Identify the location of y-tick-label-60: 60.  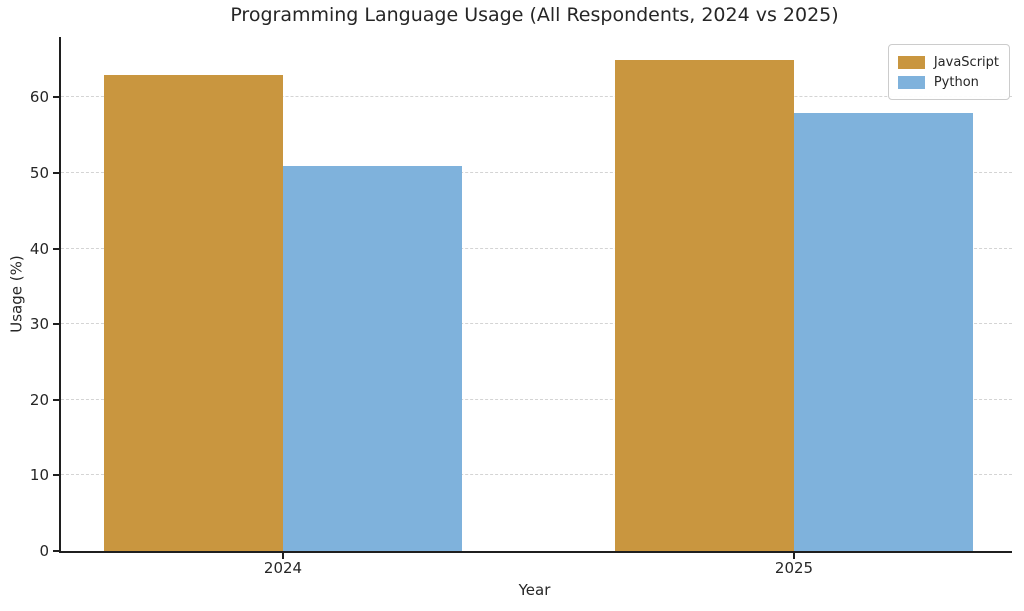
(39, 97).